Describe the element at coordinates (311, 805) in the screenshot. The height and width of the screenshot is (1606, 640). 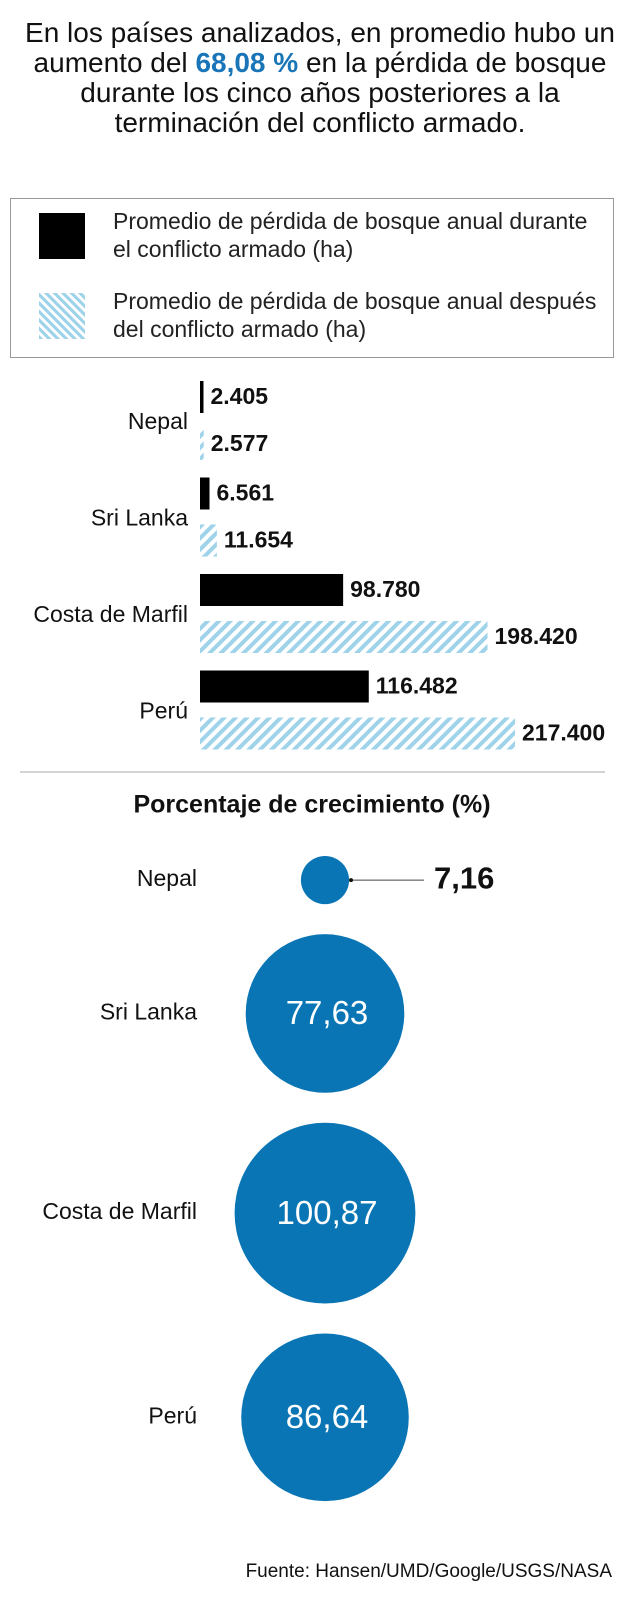
I see `bubble-title: Porcentaje de crecimiento (%)` at that location.